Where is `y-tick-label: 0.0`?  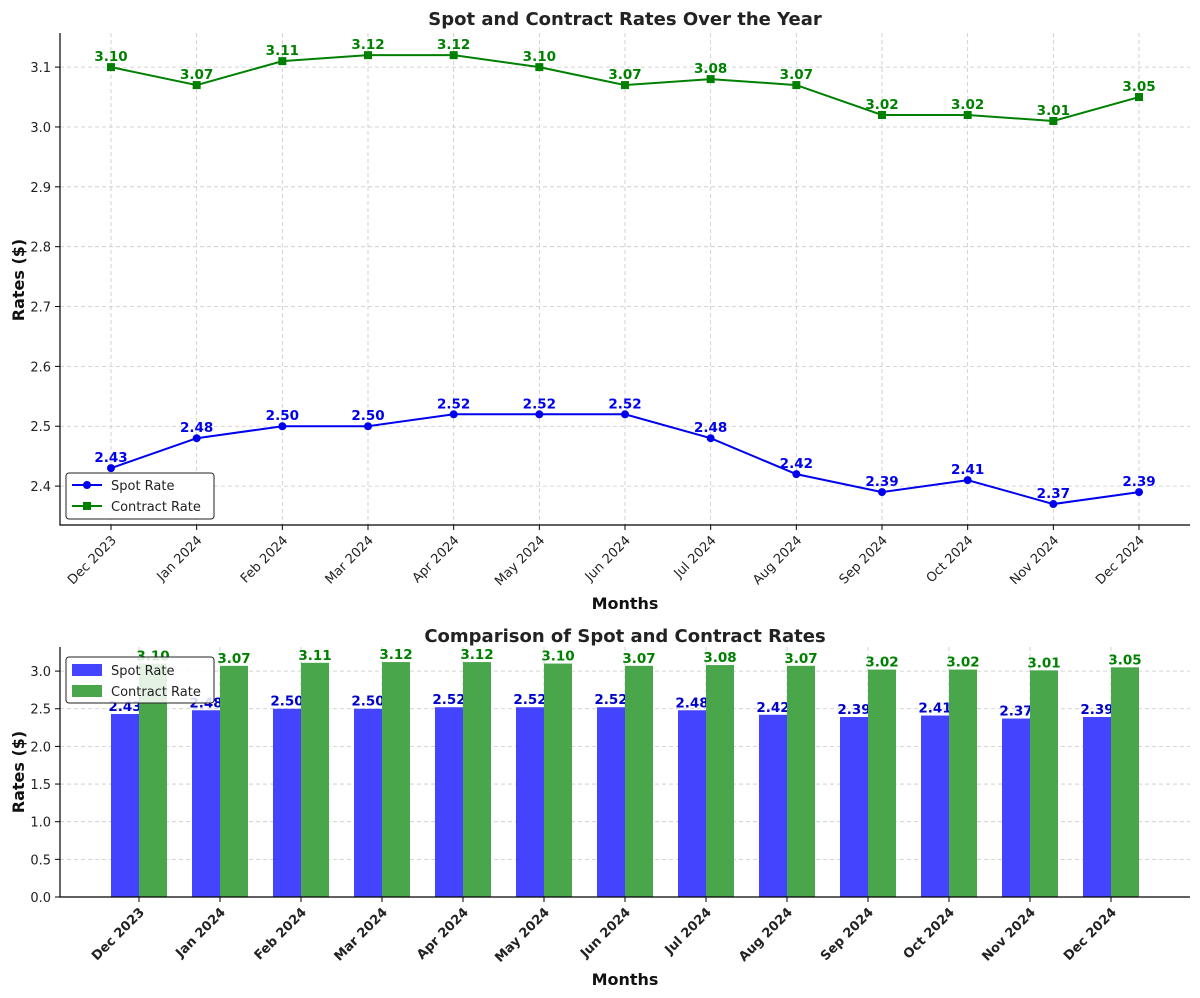
y-tick-label: 0.0 is located at coordinates (40, 898).